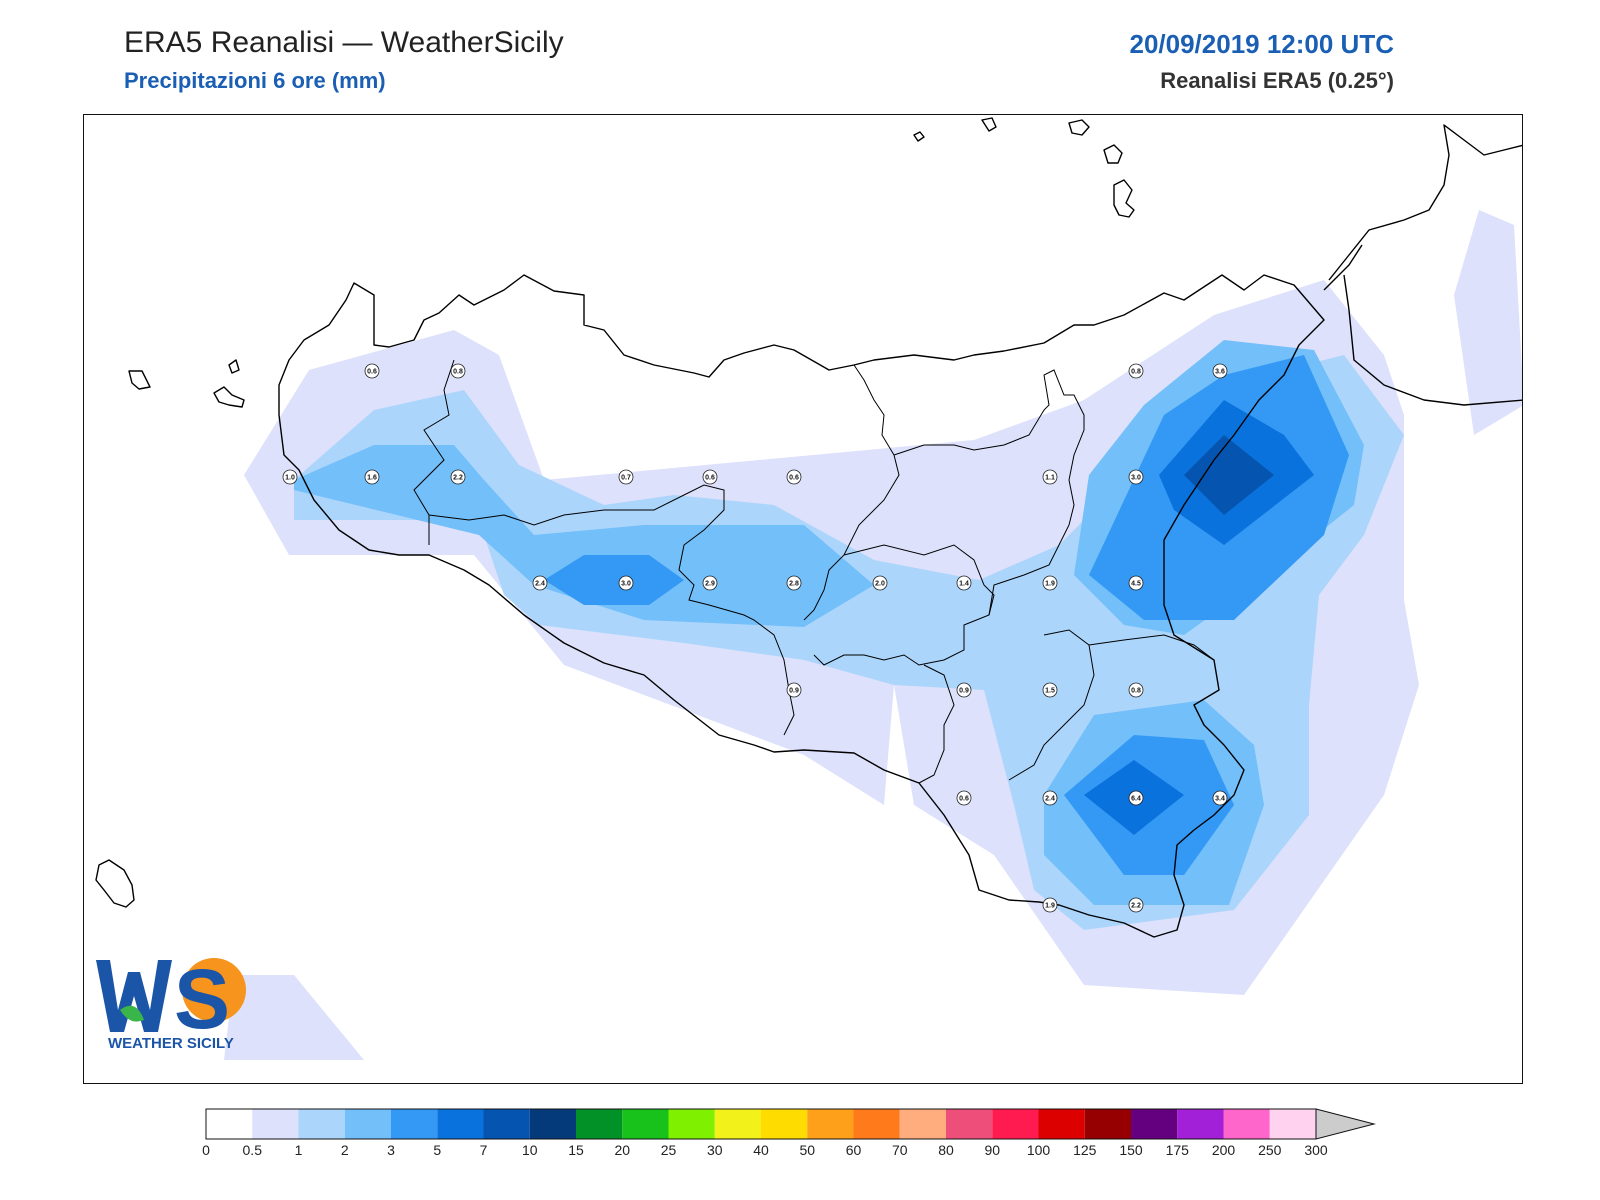 The width and height of the screenshot is (1600, 1200). I want to click on calabria-tip, so click(1343, 267).